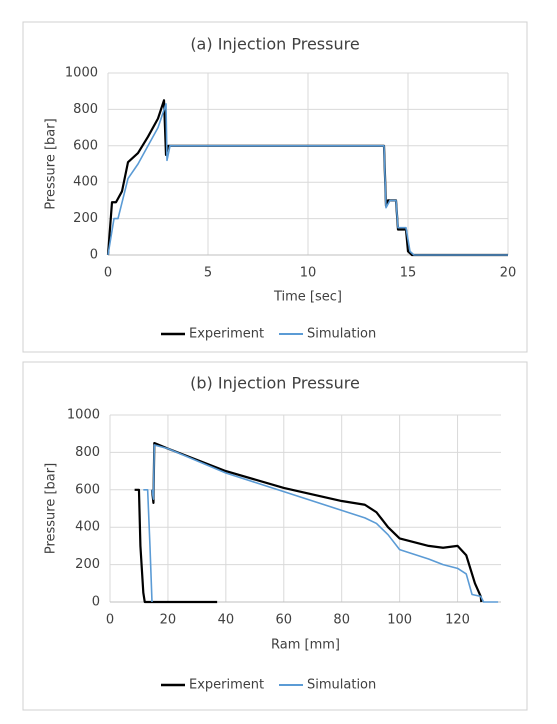 The height and width of the screenshot is (724, 557). What do you see at coordinates (408, 273) in the screenshot?
I see `x-tick-label: 15` at bounding box center [408, 273].